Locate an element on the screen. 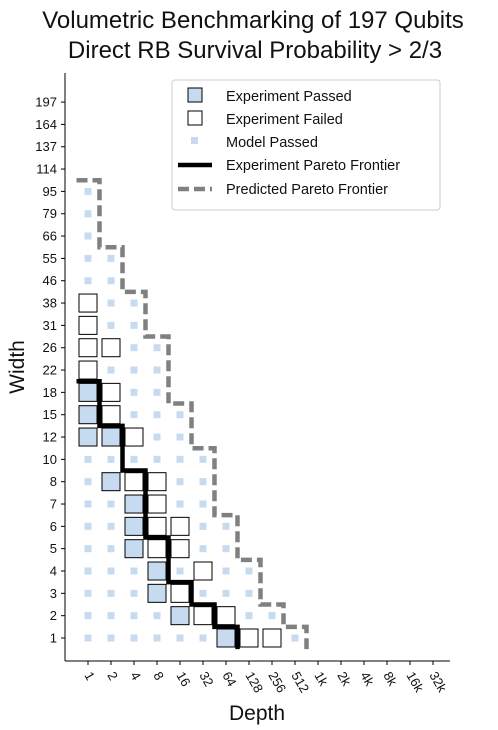 This screenshot has height=730, width=498. y-tick-label: 6 is located at coordinates (53, 526).